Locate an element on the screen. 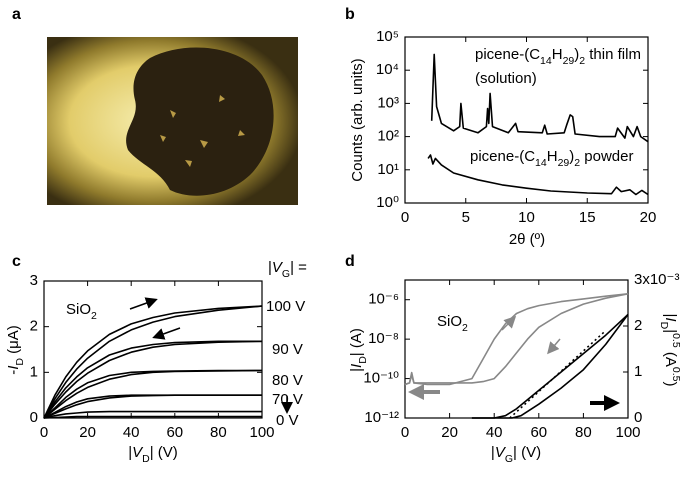 This screenshot has width=685, height=493. annotation: 90 V is located at coordinates (287, 349).